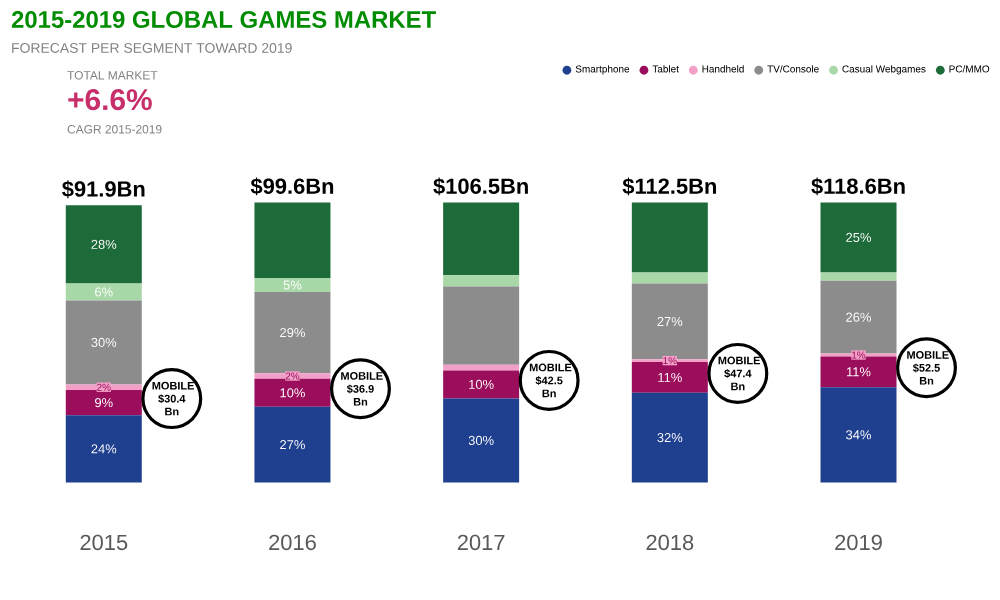 This screenshot has height=600, width=1000. I want to click on x-tick-label: 2018, so click(670, 542).